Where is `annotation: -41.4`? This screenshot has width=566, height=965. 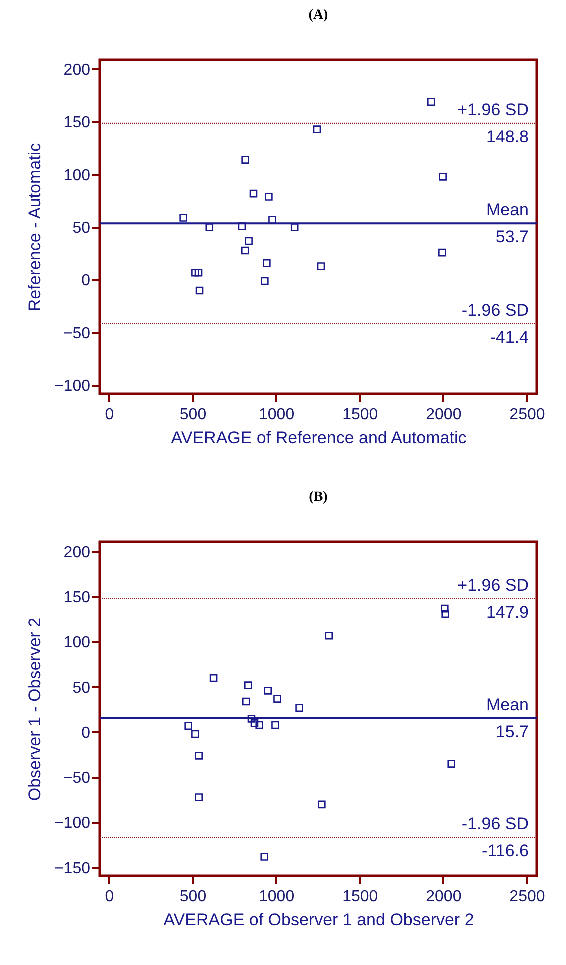 annotation: -41.4 is located at coordinates (509, 337).